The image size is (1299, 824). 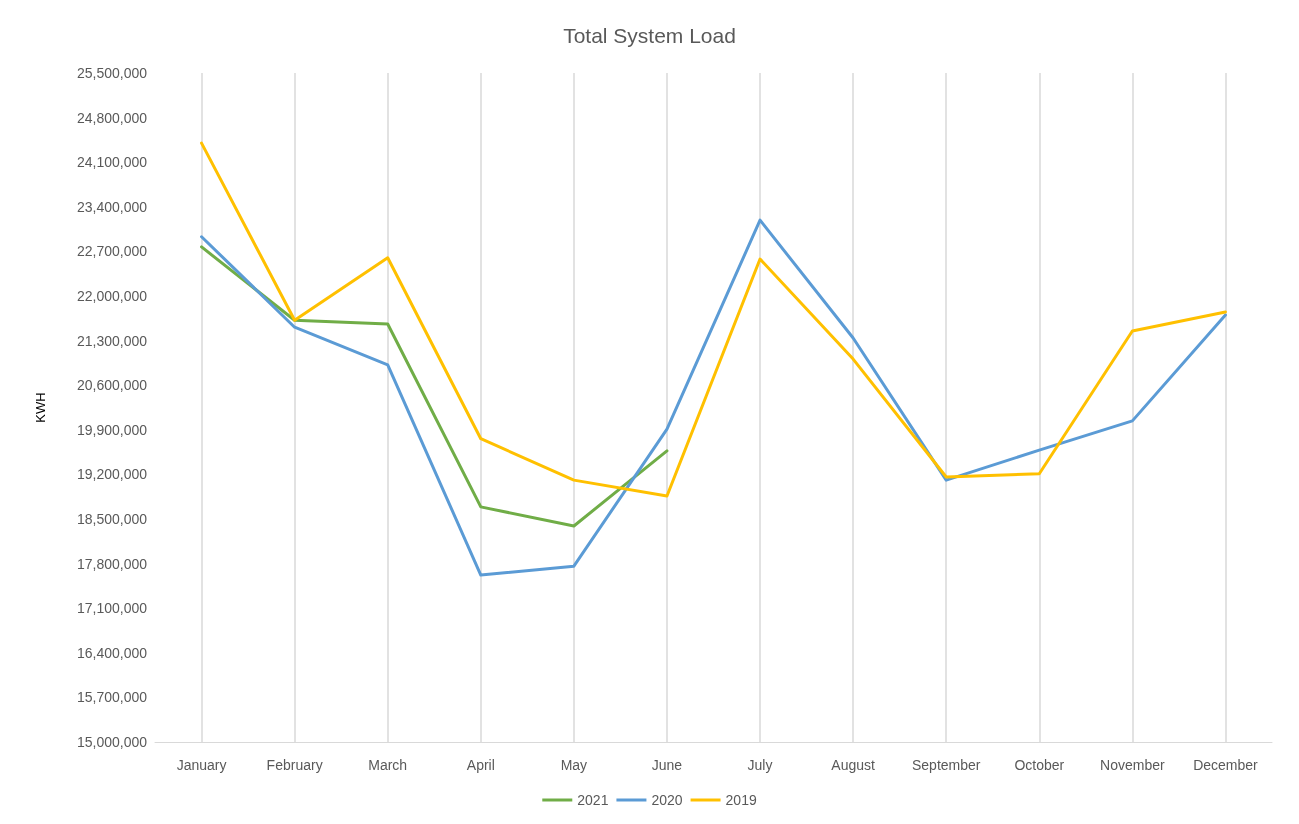 What do you see at coordinates (853, 765) in the screenshot?
I see `x-tick-label: August` at bounding box center [853, 765].